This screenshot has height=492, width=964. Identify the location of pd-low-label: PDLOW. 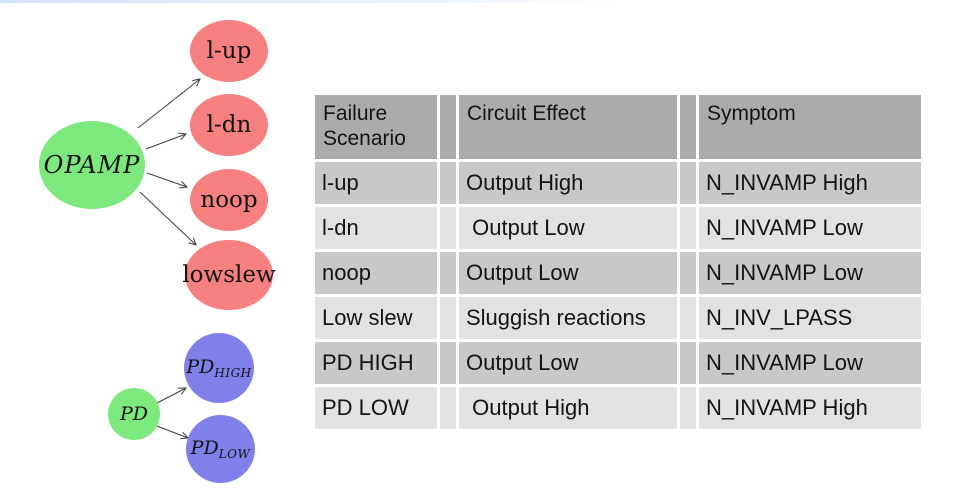
(220, 448).